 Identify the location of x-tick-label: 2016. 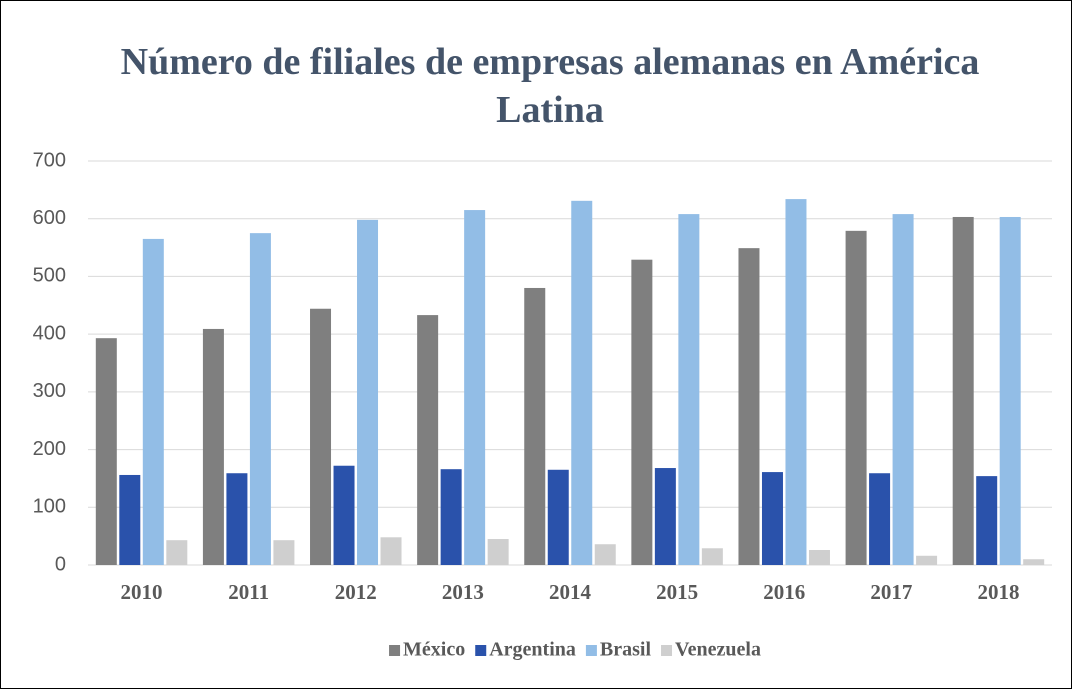
(784, 592).